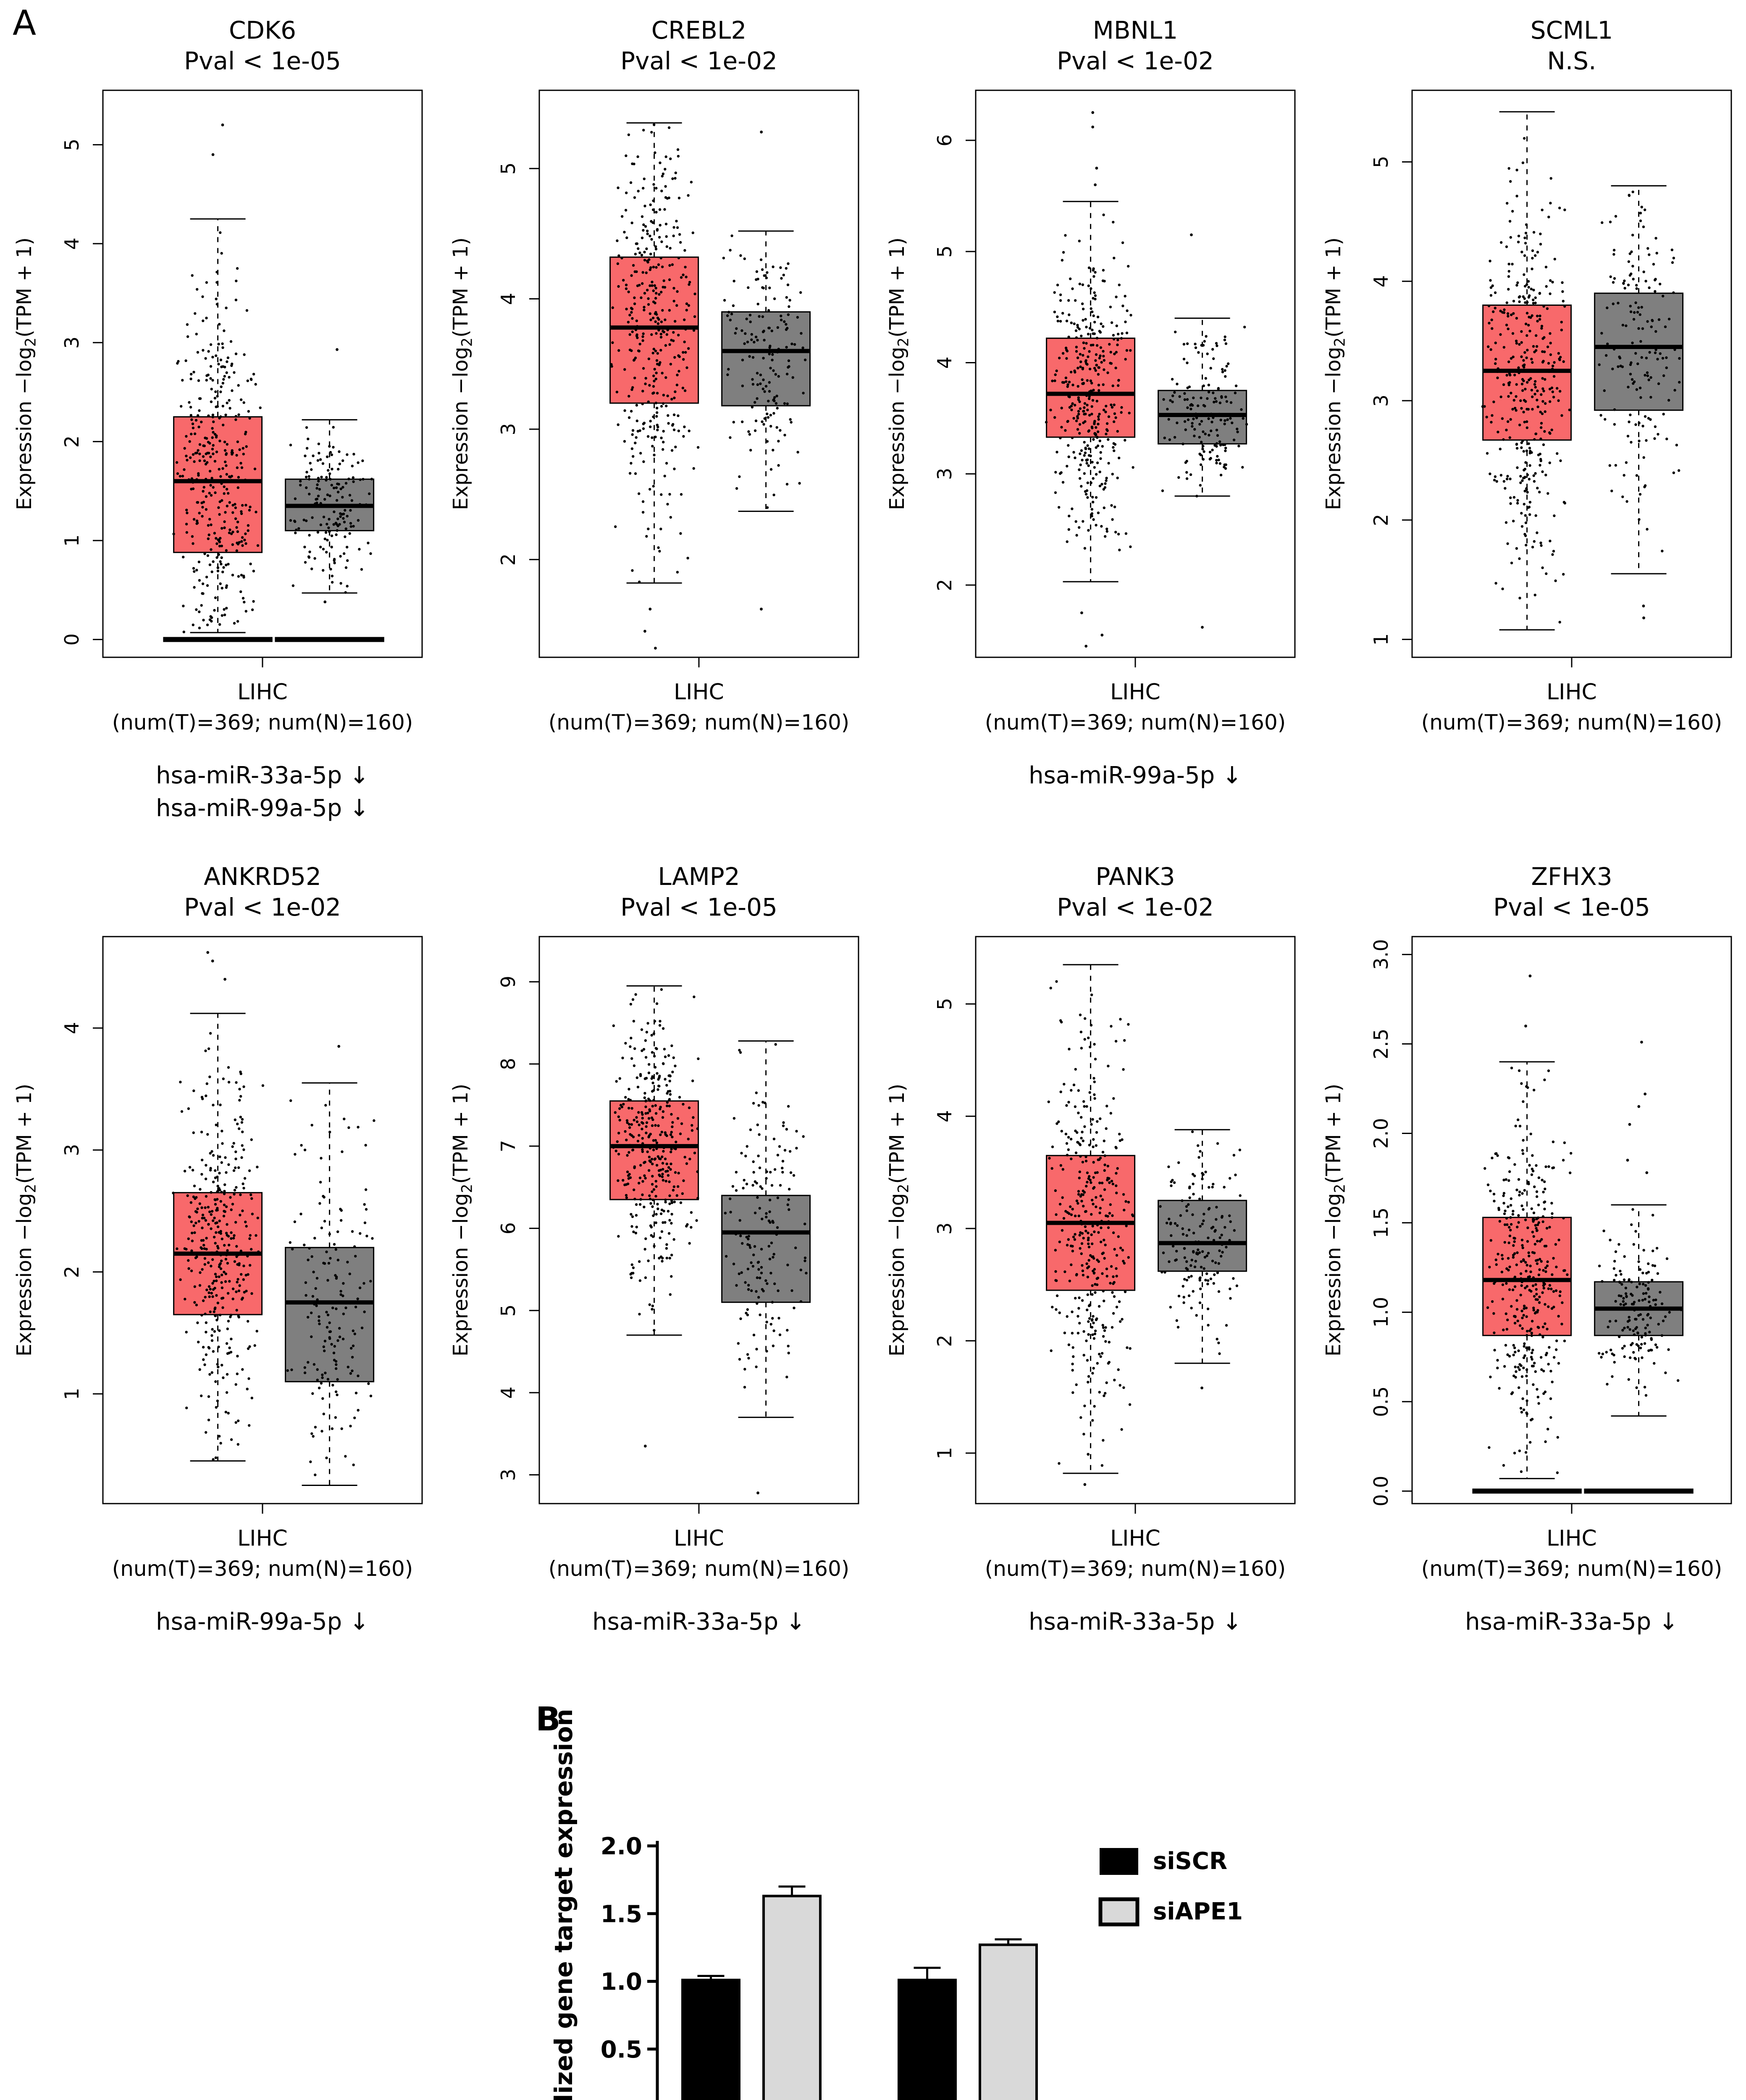 This screenshot has width=1746, height=2100. What do you see at coordinates (698, 30) in the screenshot?
I see `plot-title: CREBL2` at bounding box center [698, 30].